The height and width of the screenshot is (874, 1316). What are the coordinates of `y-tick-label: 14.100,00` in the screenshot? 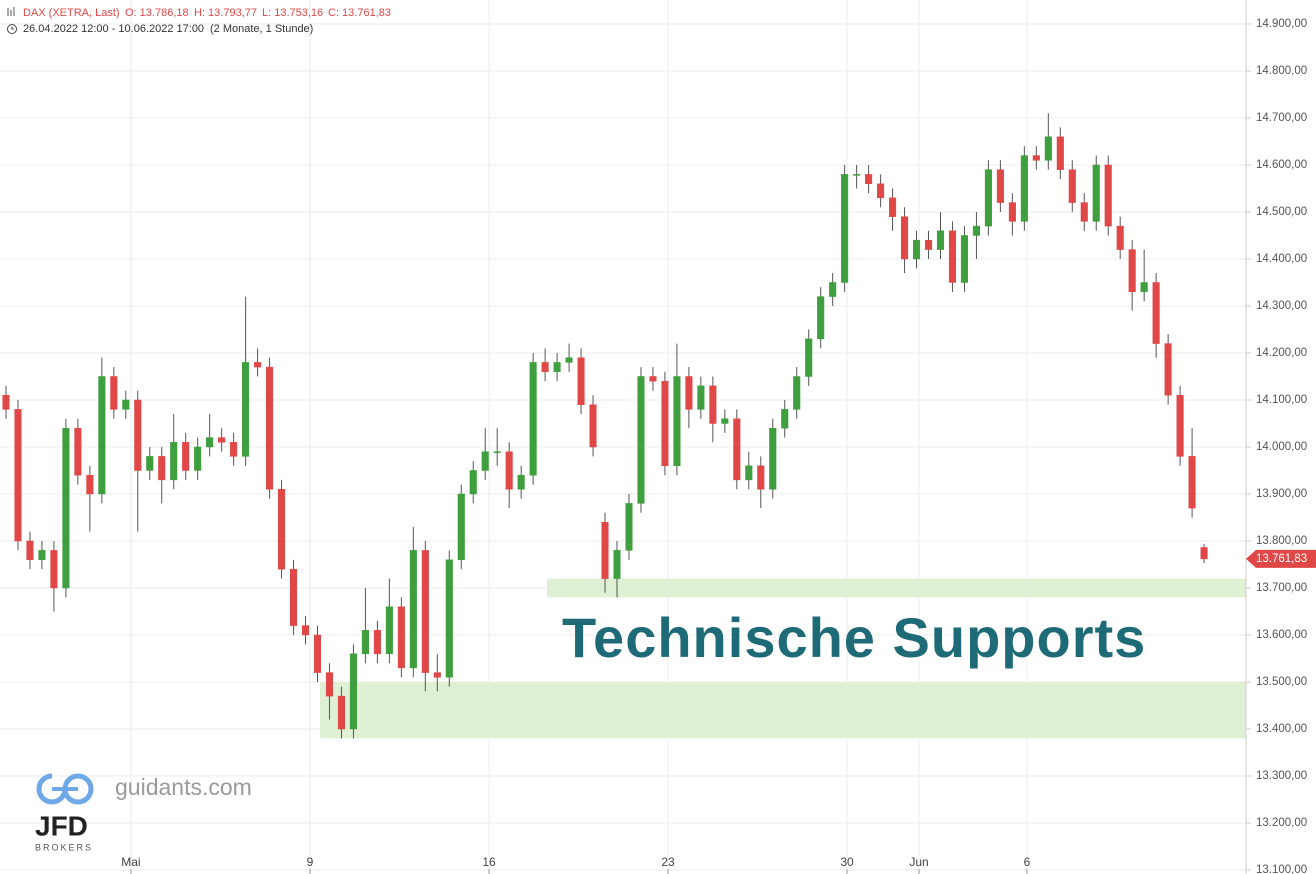 It's located at (1281, 400).